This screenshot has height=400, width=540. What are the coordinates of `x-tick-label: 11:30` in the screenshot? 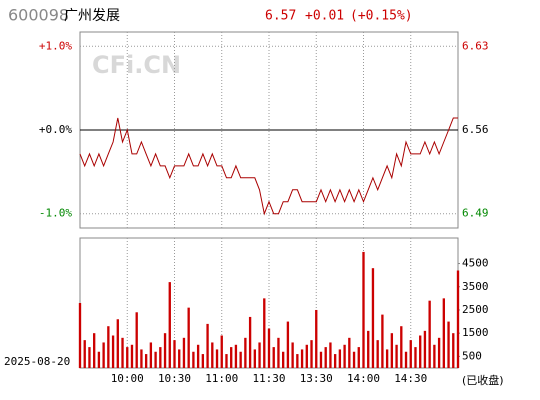 It's located at (268, 378).